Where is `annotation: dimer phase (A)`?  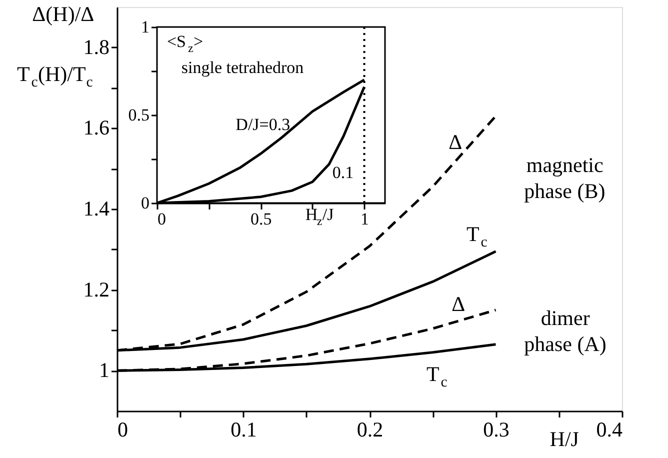 annotation: dimer phase (A) is located at coordinates (565, 331).